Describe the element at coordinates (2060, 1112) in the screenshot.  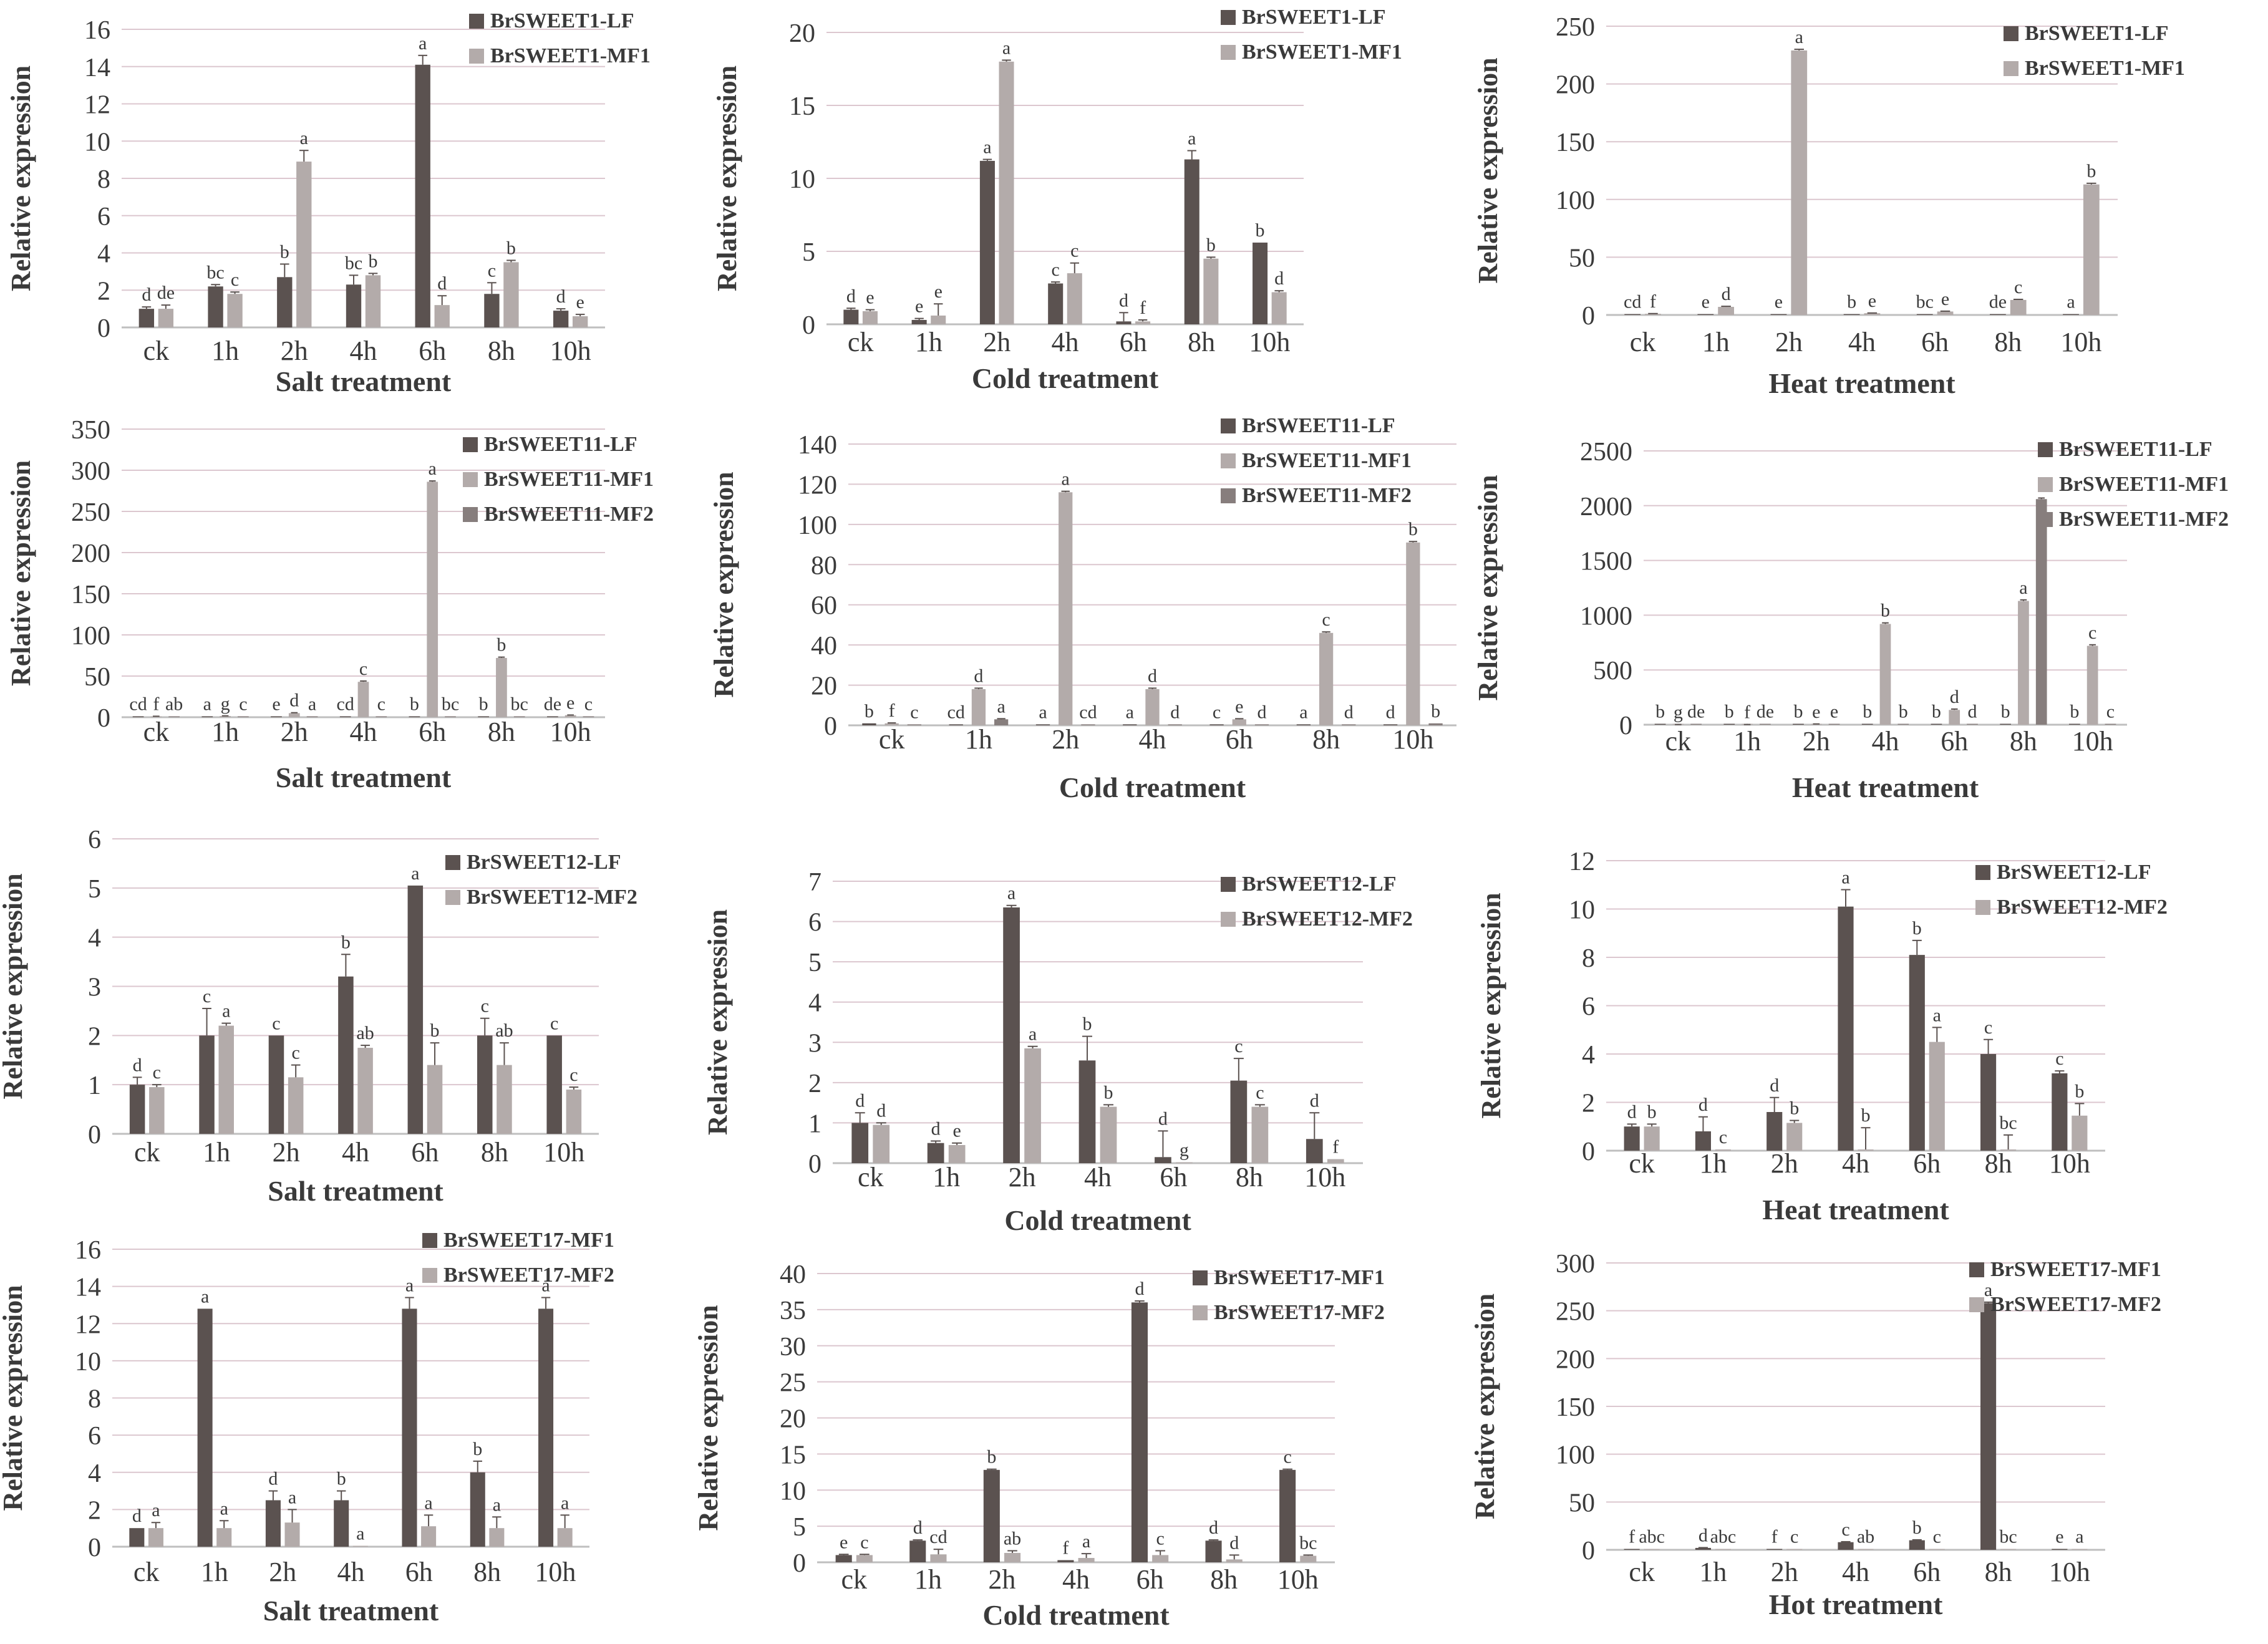
I see `bar-BrSWEET12-LF-10h` at that location.